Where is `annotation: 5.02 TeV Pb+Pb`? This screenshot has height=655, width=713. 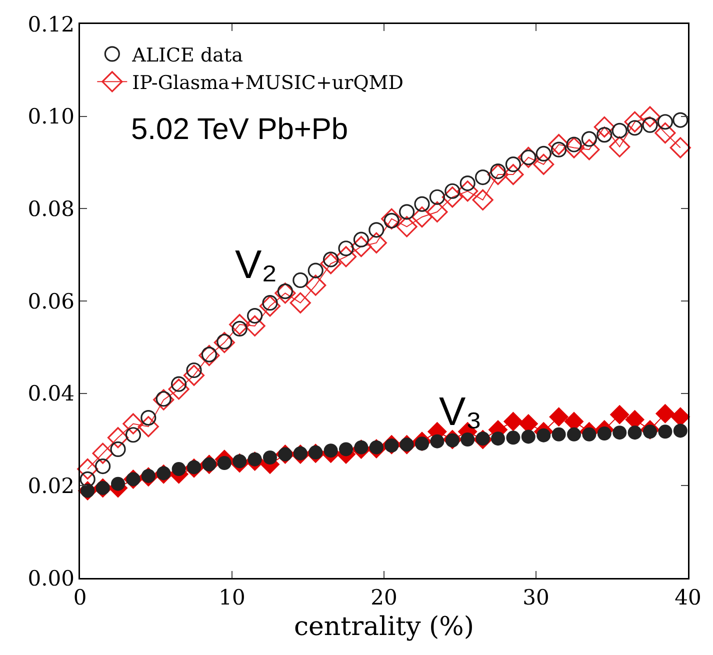 annotation: 5.02 TeV Pb+Pb is located at coordinates (239, 129).